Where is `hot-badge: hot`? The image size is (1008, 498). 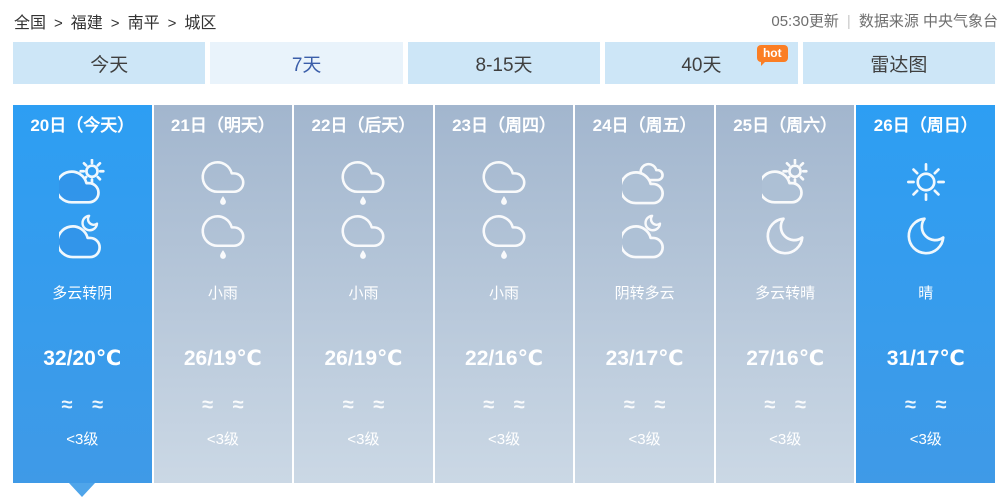
hot-badge: hot is located at coordinates (772, 55).